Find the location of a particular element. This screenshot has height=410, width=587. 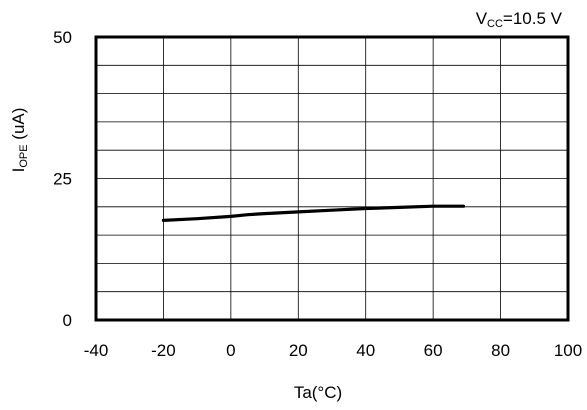

series-line is located at coordinates (313, 213).